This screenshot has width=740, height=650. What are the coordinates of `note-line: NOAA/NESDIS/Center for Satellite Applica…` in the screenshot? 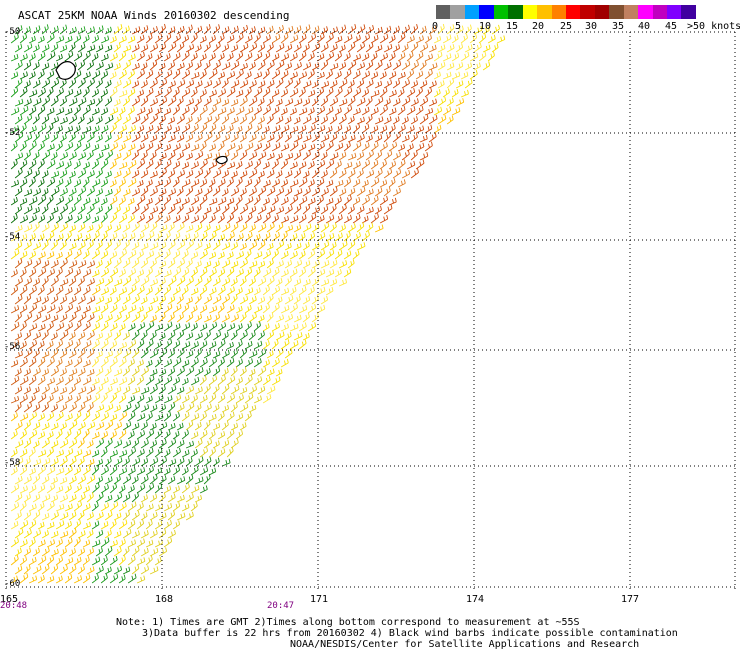 It's located at (465, 644).